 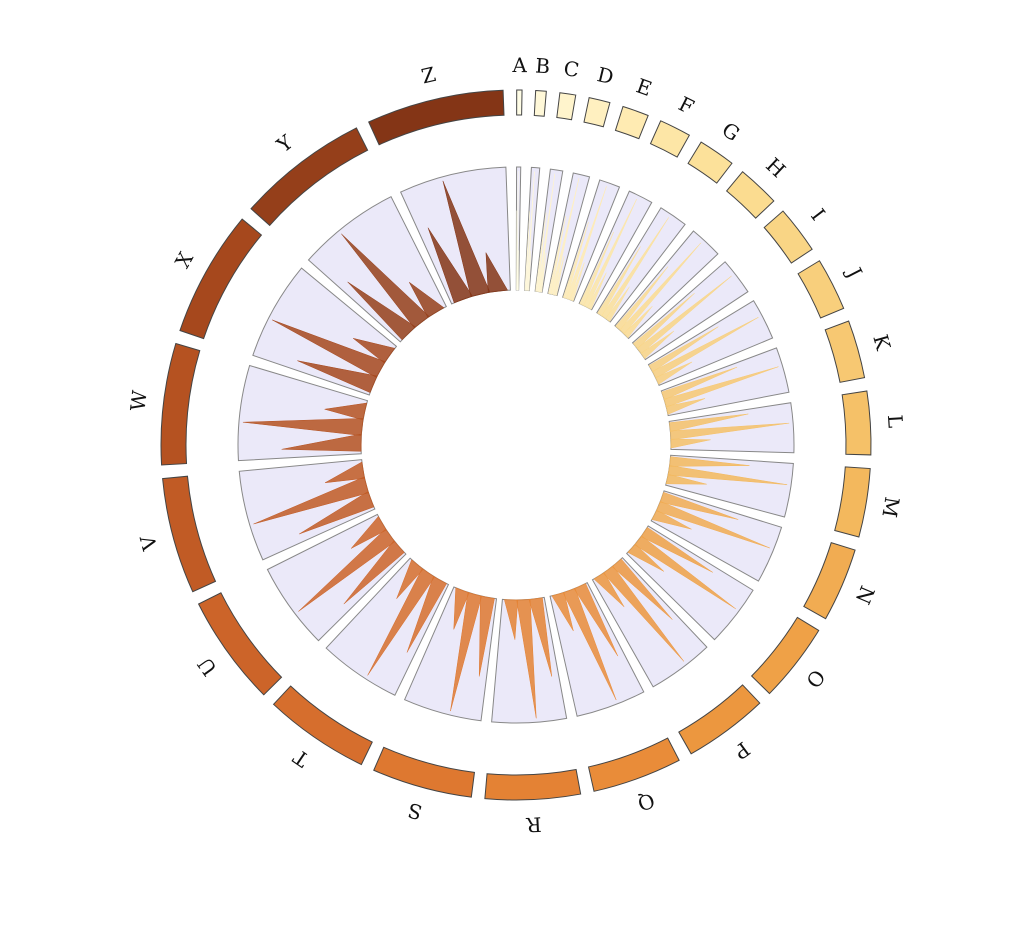 What do you see at coordinates (785, 655) in the screenshot?
I see `outer-segment-o` at bounding box center [785, 655].